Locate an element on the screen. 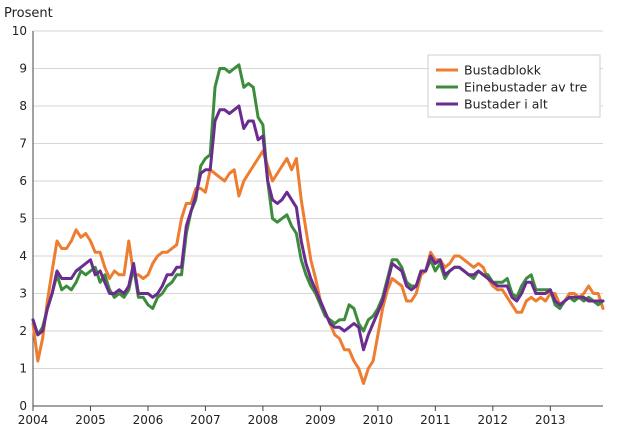  x-tick-label: 2004 is located at coordinates (33, 420).